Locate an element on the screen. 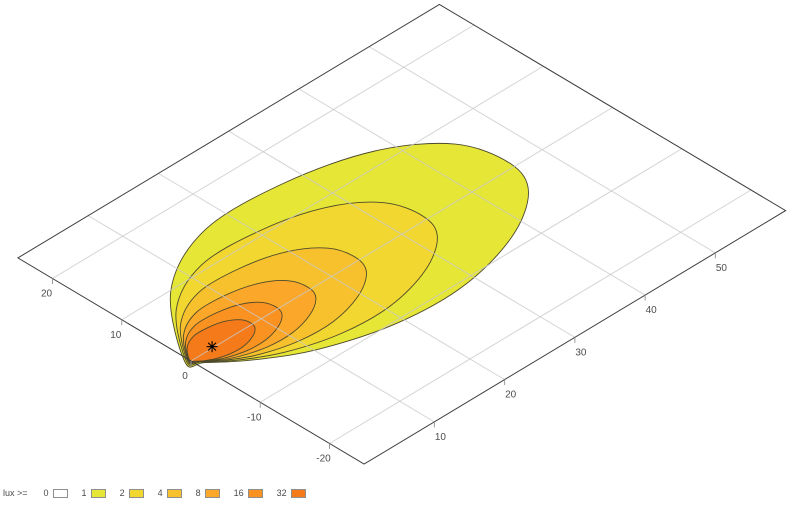 This screenshot has width=800, height=511. legend-item-lux-0: 0 is located at coordinates (56, 493).